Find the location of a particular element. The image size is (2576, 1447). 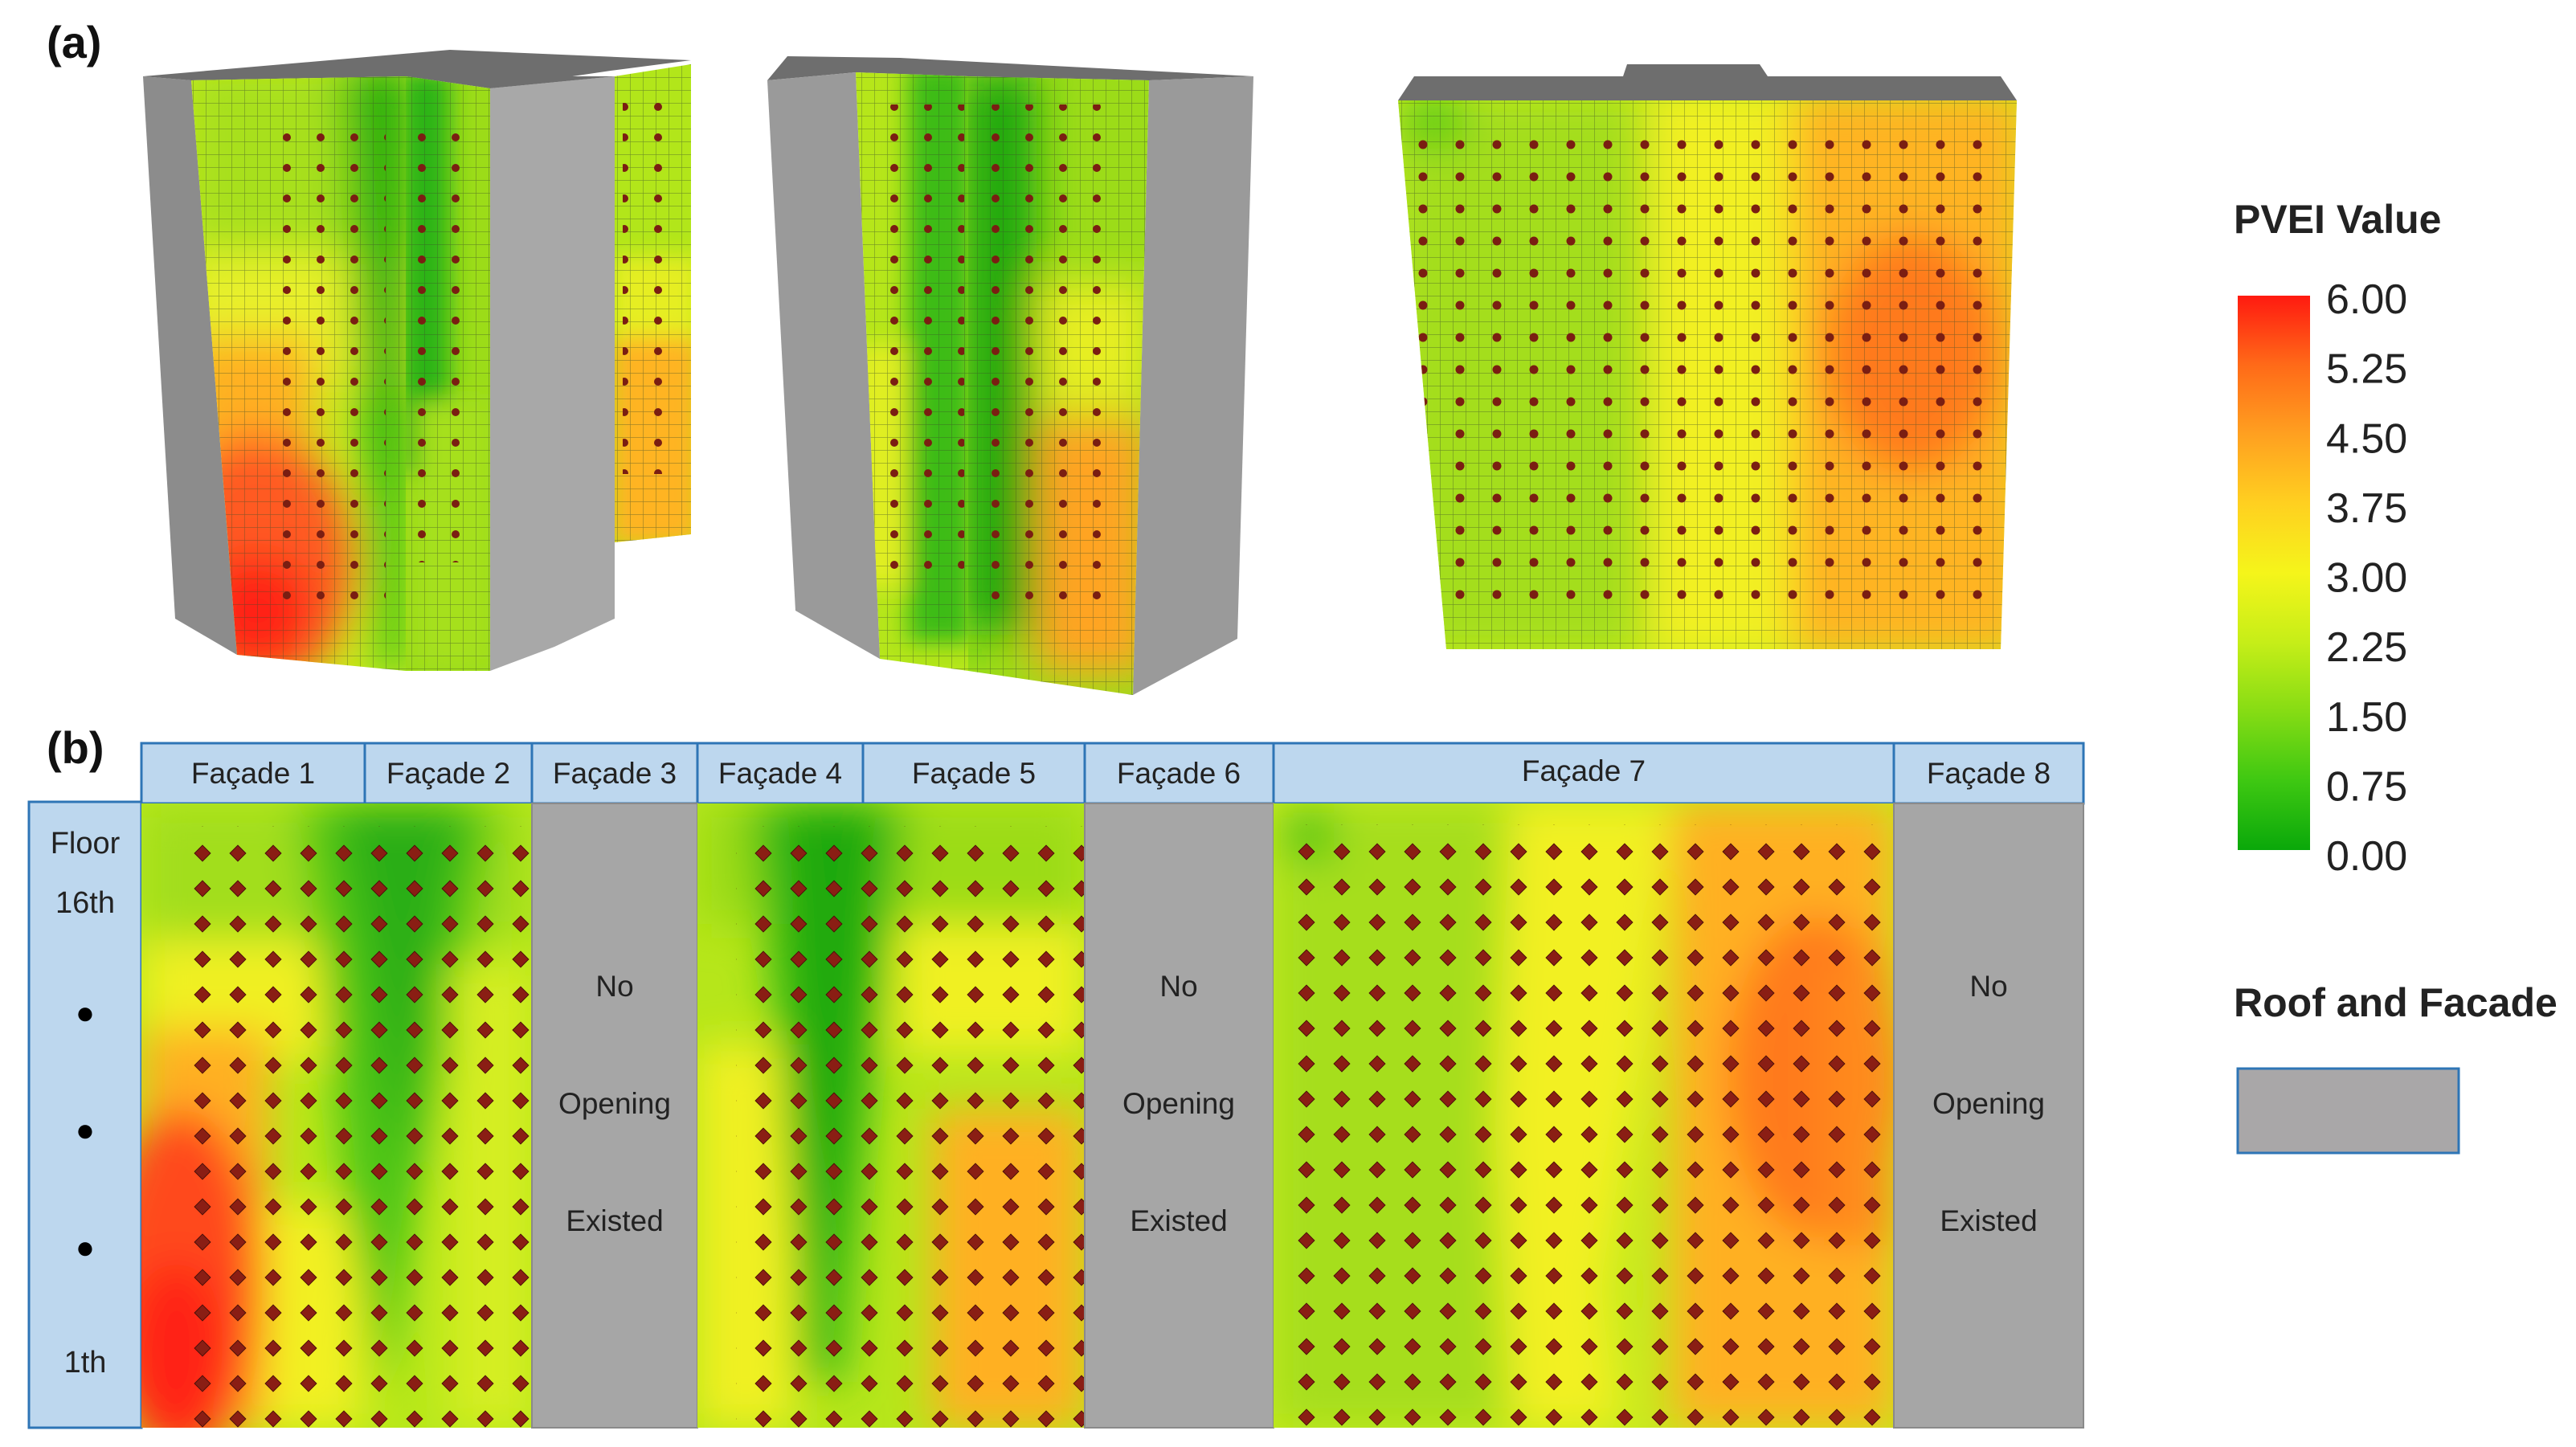

header-facade-1: Façade 1 is located at coordinates (253, 773).